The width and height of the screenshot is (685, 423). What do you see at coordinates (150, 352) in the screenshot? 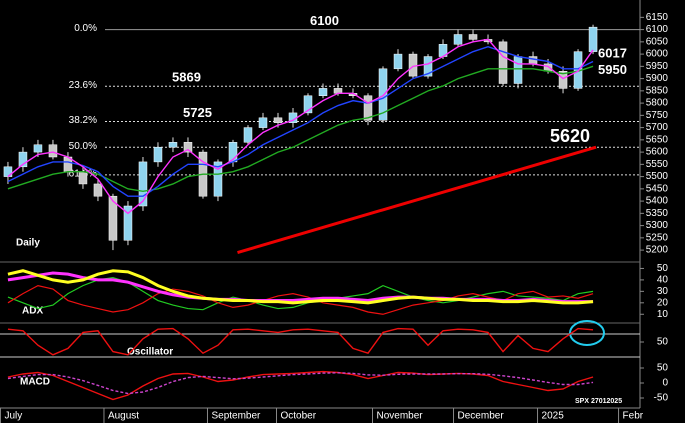
I see `panel-label: Oscillator` at bounding box center [150, 352].